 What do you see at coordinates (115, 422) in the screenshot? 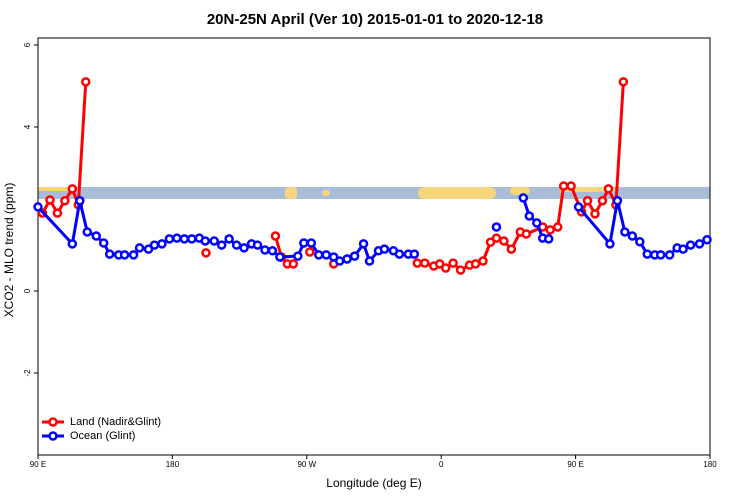
I see `legend-label: Land (Nadir&Glint)` at bounding box center [115, 422].